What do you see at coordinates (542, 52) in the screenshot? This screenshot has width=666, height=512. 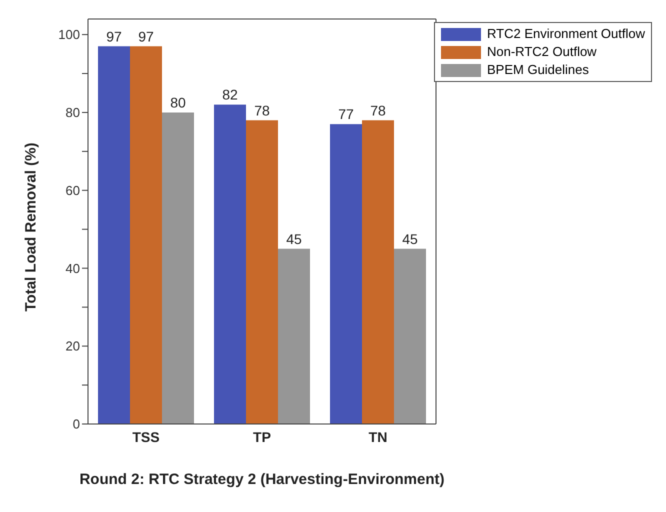 I see `legend-label: Non-RTC2 Outflow` at bounding box center [542, 52].